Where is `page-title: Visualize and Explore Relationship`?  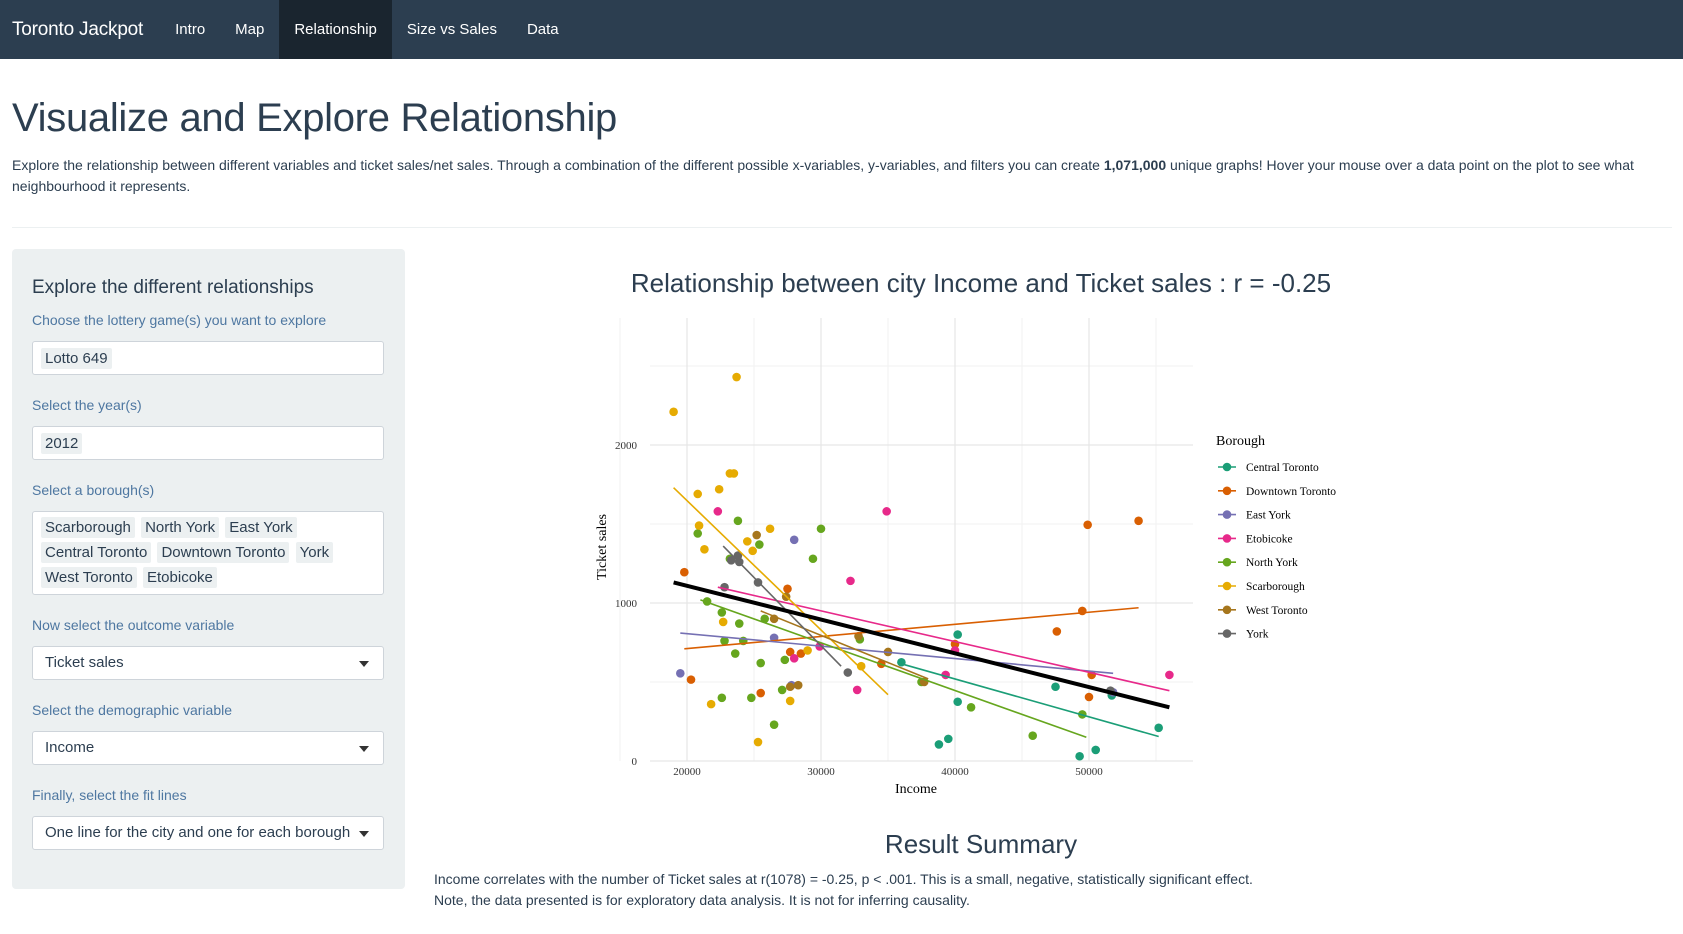 page-title: Visualize and Explore Relationship is located at coordinates (314, 118).